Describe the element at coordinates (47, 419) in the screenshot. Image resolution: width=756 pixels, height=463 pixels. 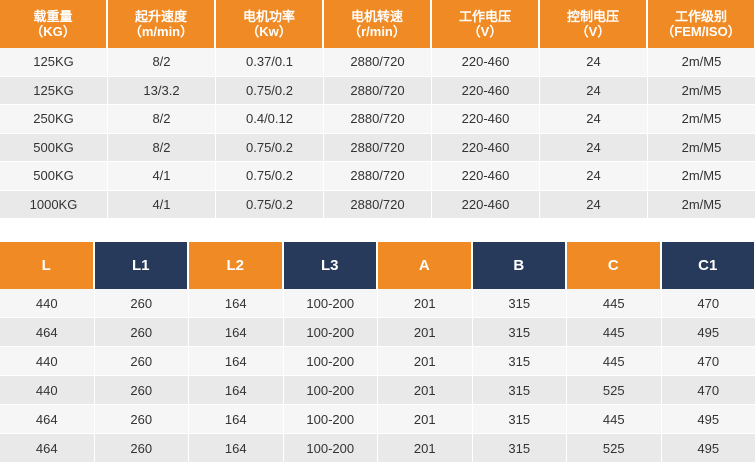
I see `table-cell: 464` at that location.